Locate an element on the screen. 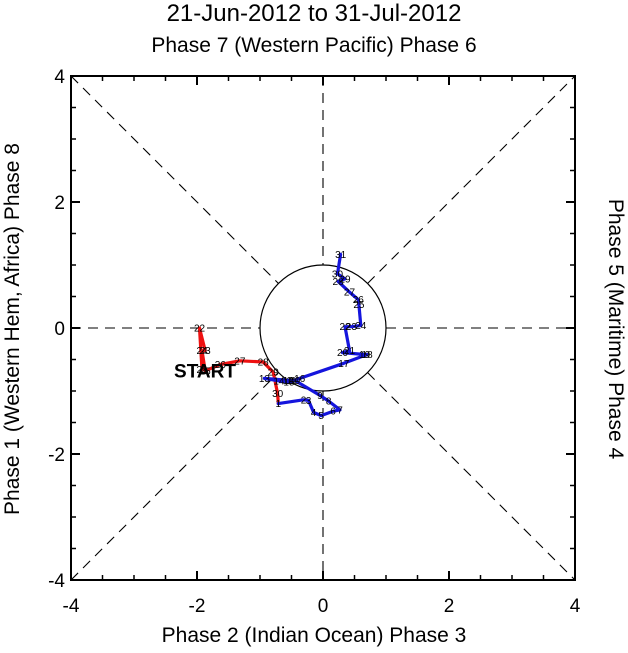 The height and width of the screenshot is (653, 628). day-label: 3 is located at coordinates (309, 401).